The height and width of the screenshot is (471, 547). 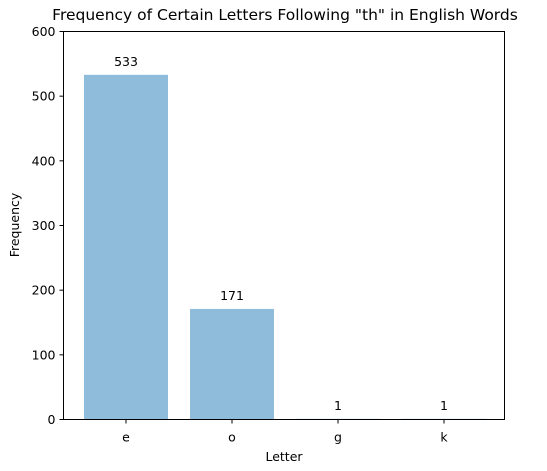 What do you see at coordinates (338, 405) in the screenshot?
I see `data-label-g: 1` at bounding box center [338, 405].